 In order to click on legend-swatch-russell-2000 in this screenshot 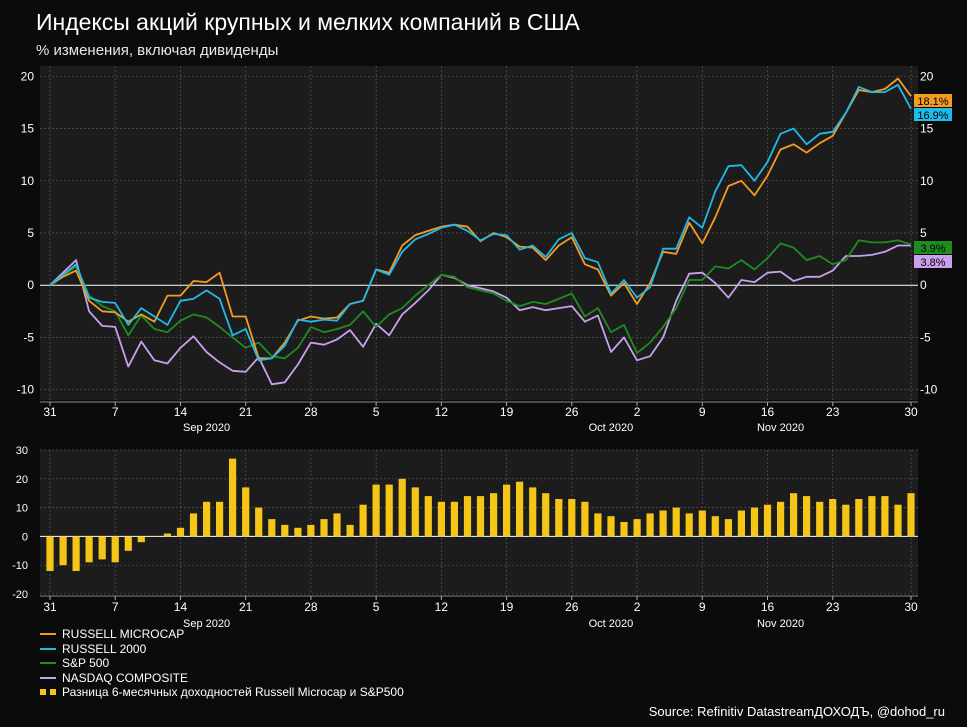, I will do `click(48, 648)`.